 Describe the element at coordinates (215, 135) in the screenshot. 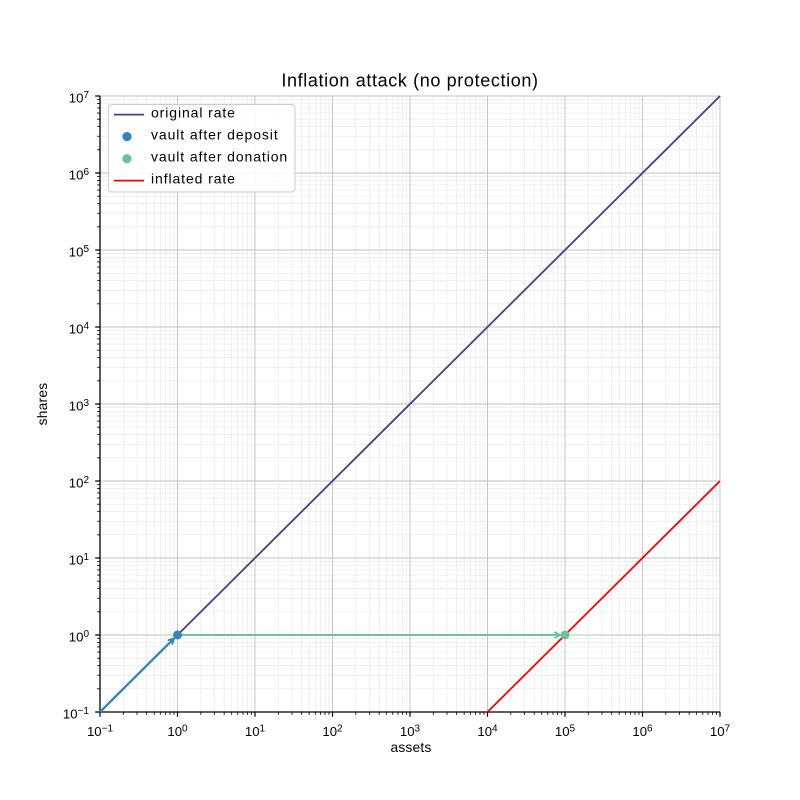

I see `svg-text: vault after deposit` at that location.